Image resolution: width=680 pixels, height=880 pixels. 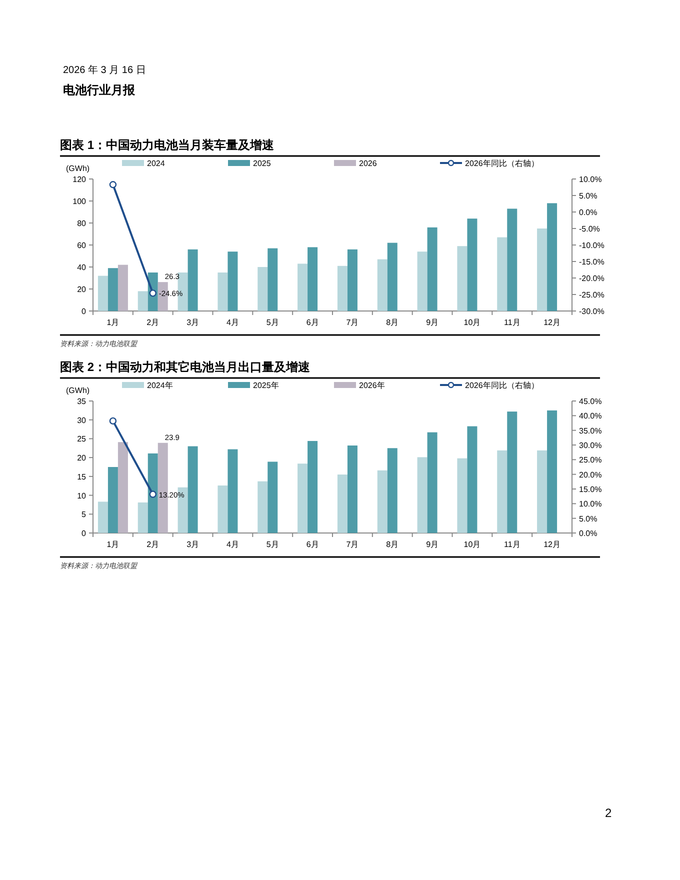 I want to click on y-tick-label: 5, so click(x=84, y=515).